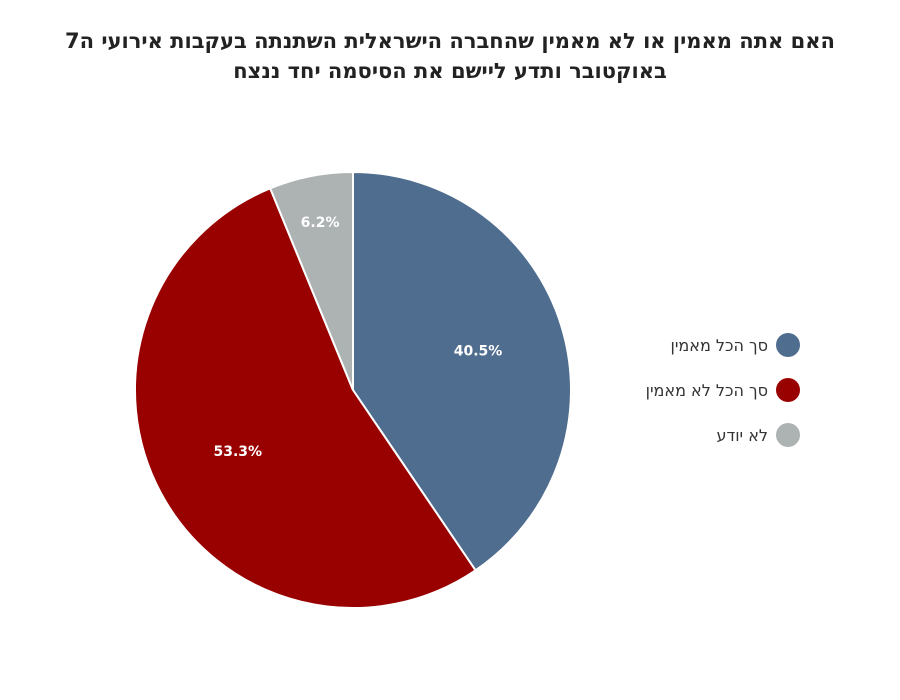 The width and height of the screenshot is (900, 700). Describe the element at coordinates (358, 337) in the screenshot. I see `pie-labels: 40.5% 53.3% 6.2%` at that location.